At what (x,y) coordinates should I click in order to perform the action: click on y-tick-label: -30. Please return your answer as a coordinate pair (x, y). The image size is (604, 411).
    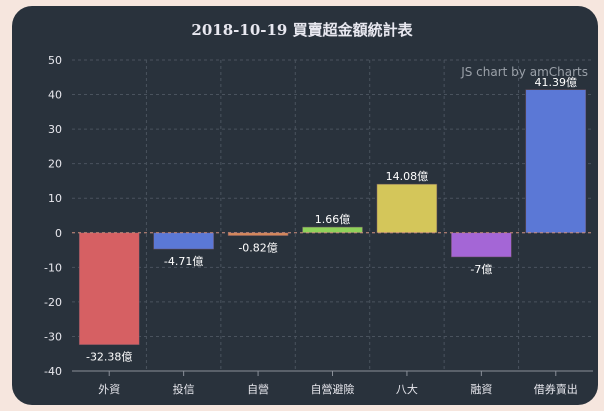
    Looking at the image, I should click on (53, 336).